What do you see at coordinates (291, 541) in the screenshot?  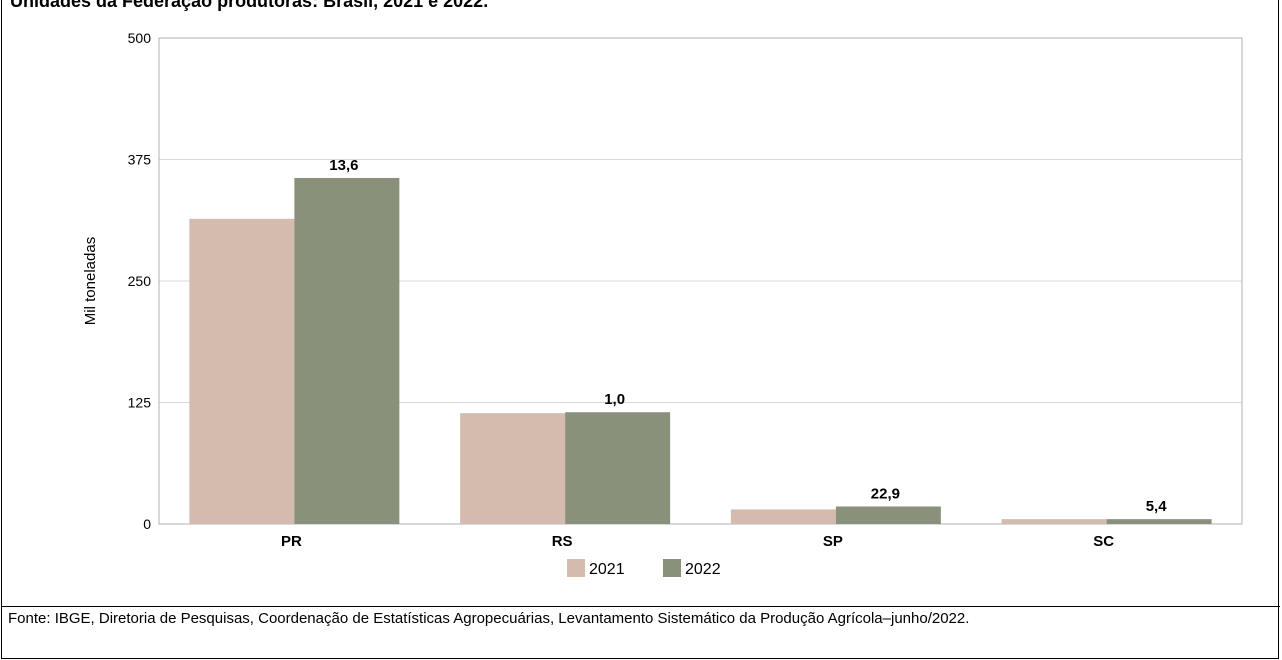 I see `category-label: PR` at bounding box center [291, 541].